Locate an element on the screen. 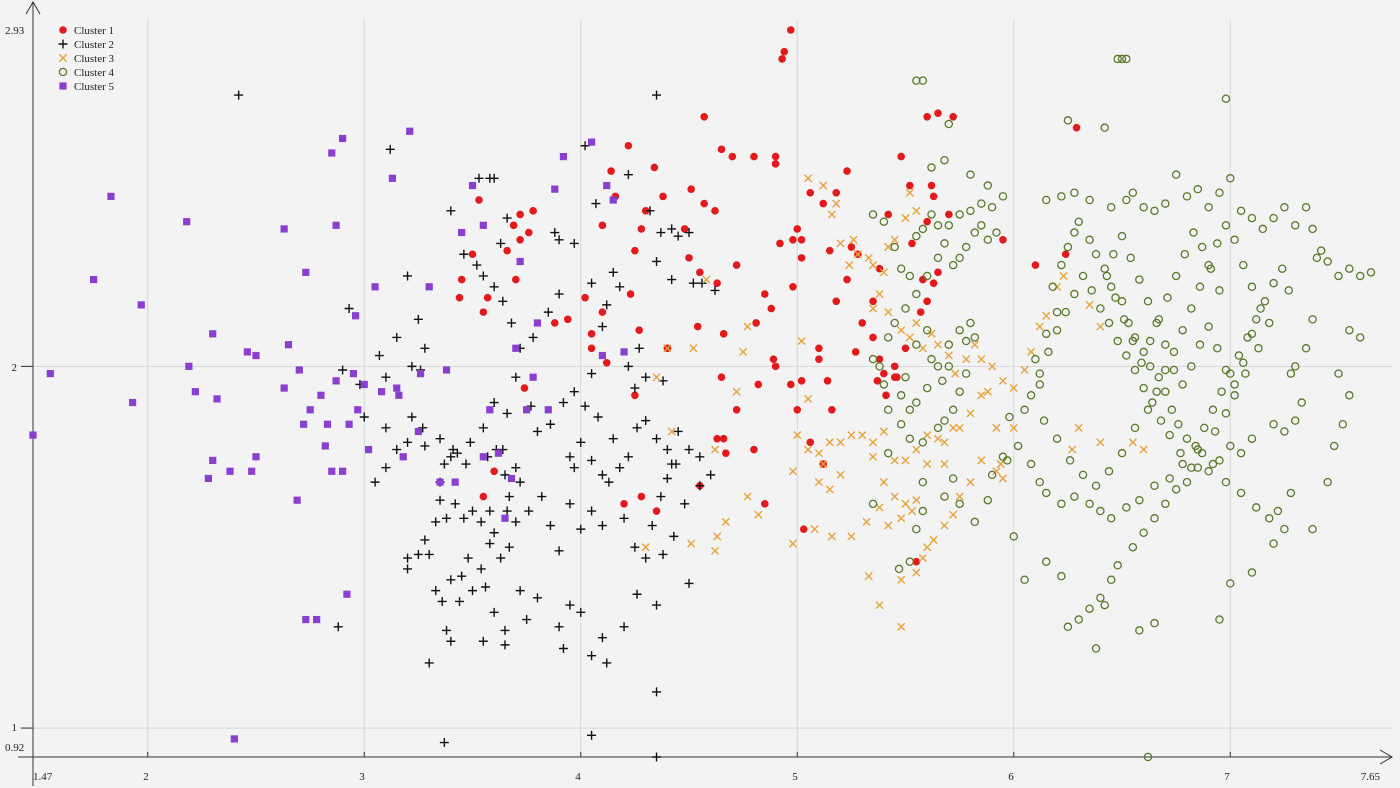  legend-label: Cluster 3 is located at coordinates (94, 59).